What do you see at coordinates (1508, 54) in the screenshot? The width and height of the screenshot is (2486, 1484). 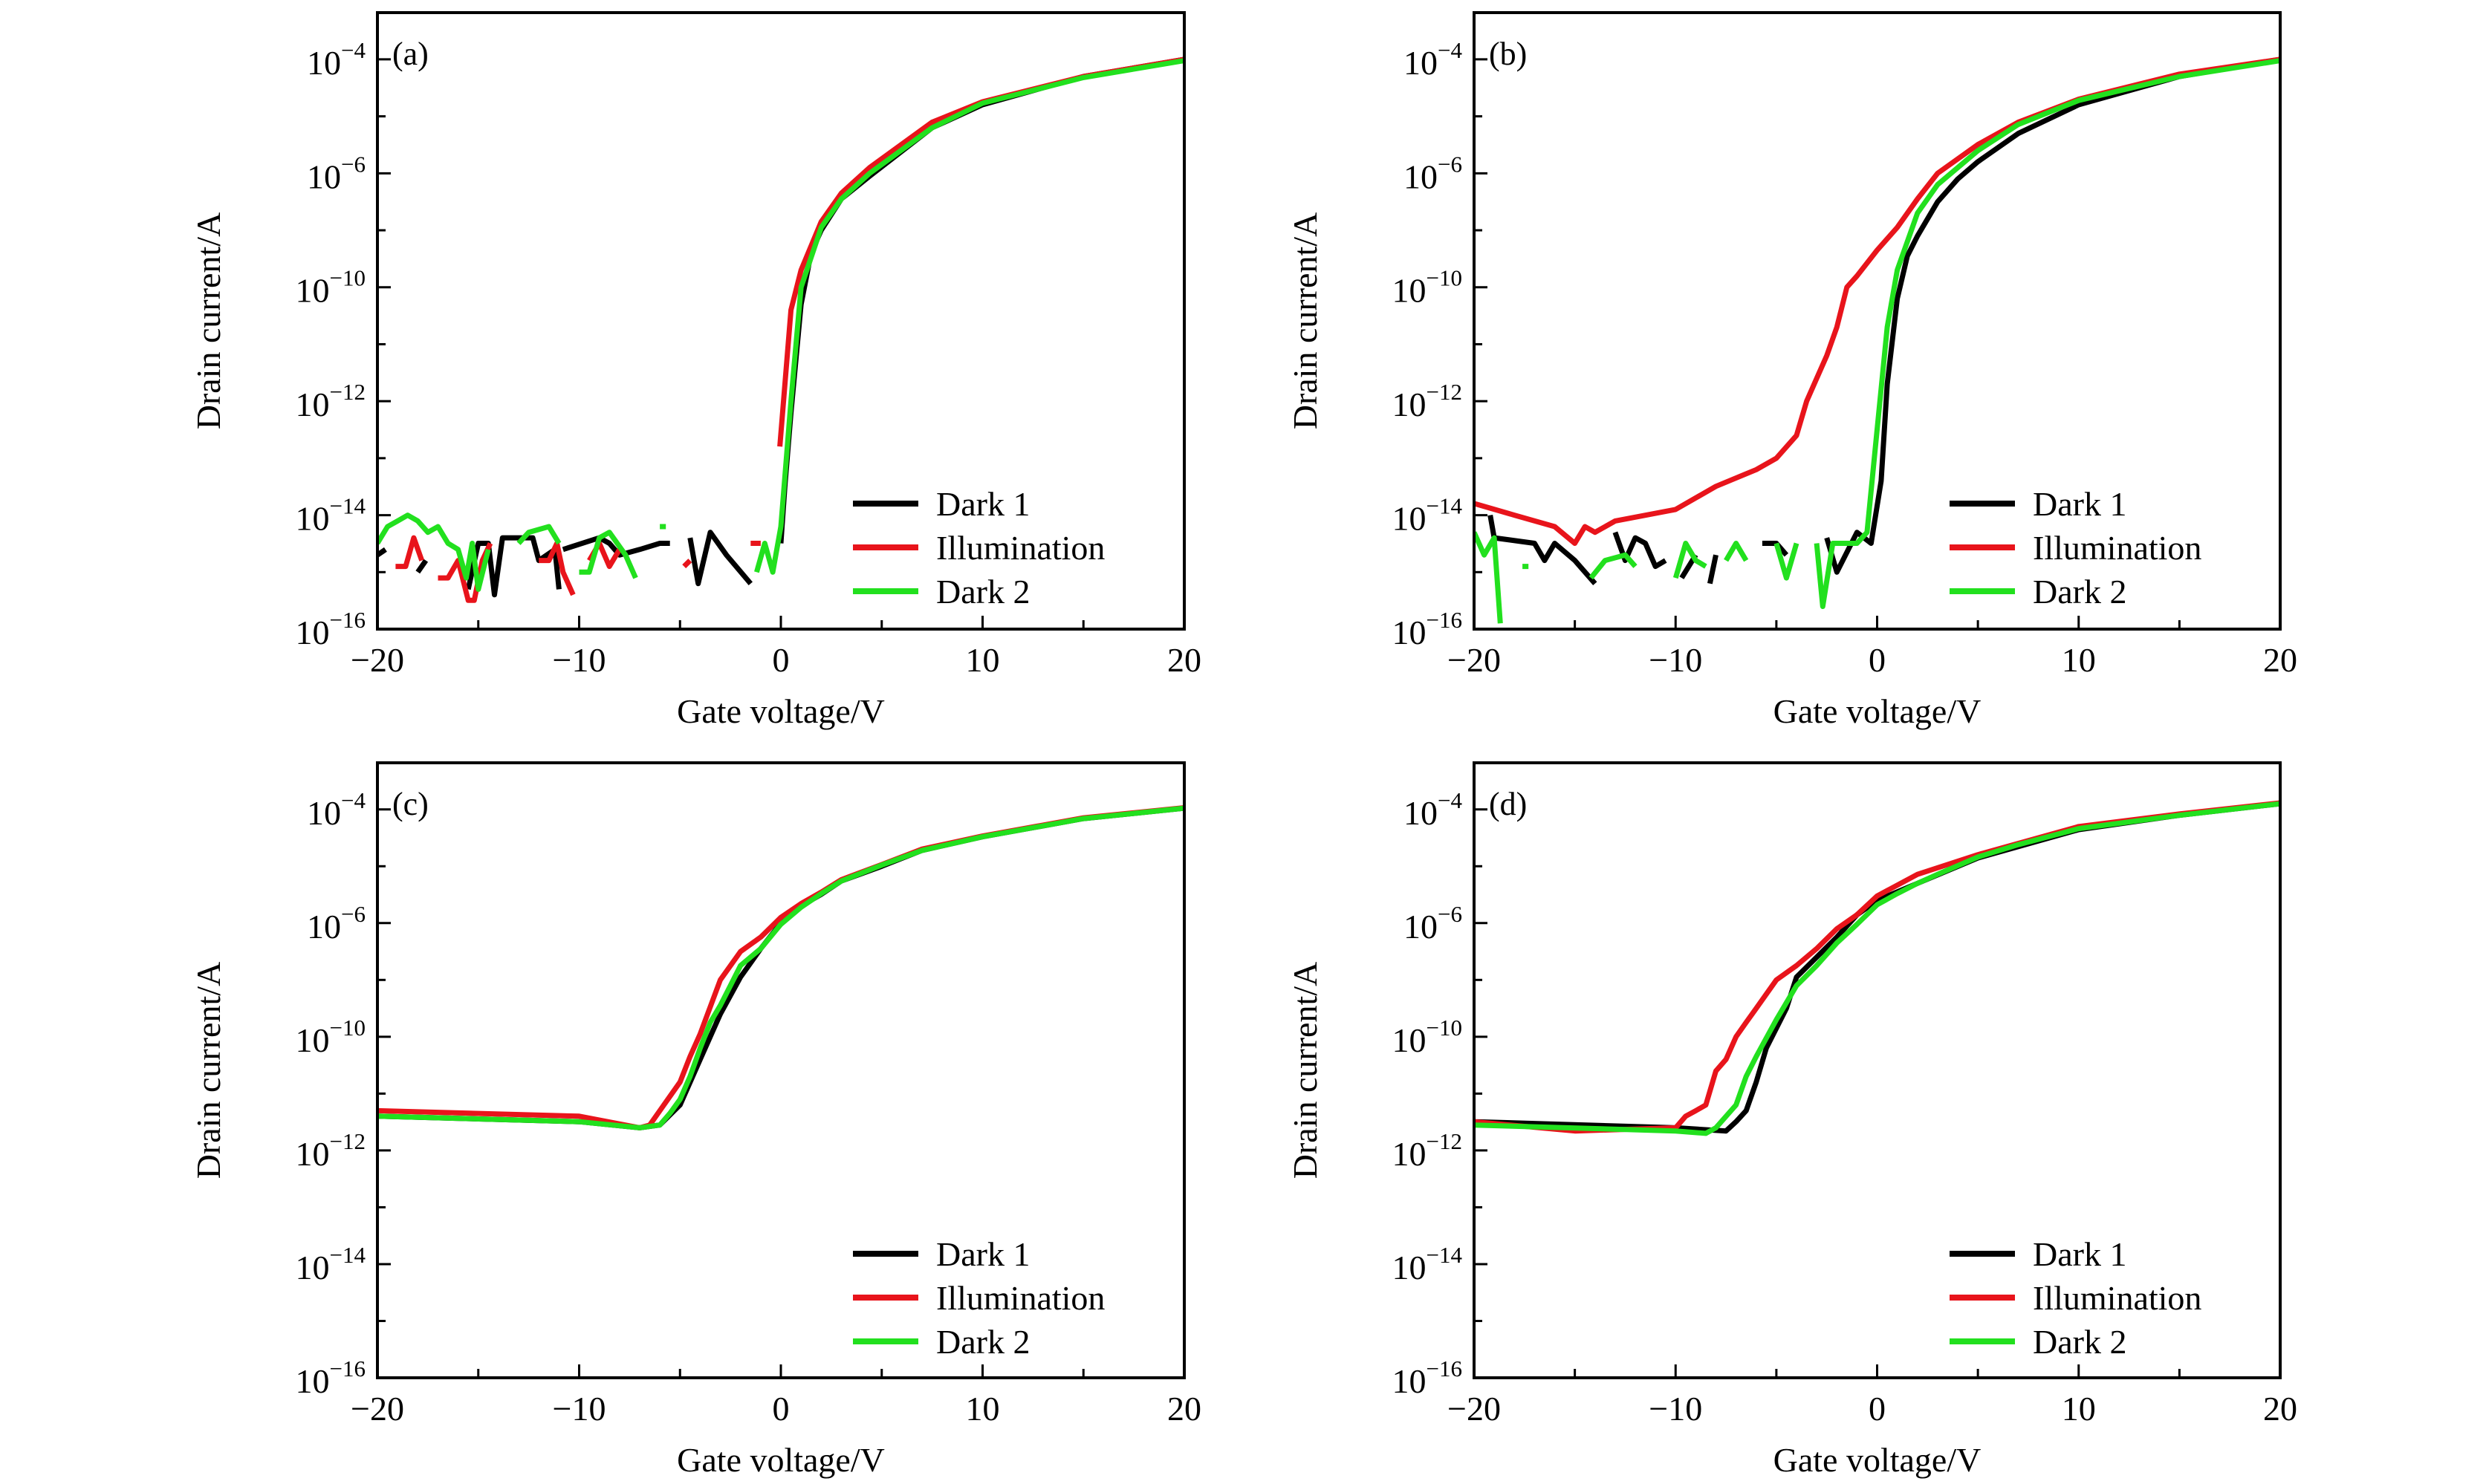 I see `panel-label: (b)` at bounding box center [1508, 54].